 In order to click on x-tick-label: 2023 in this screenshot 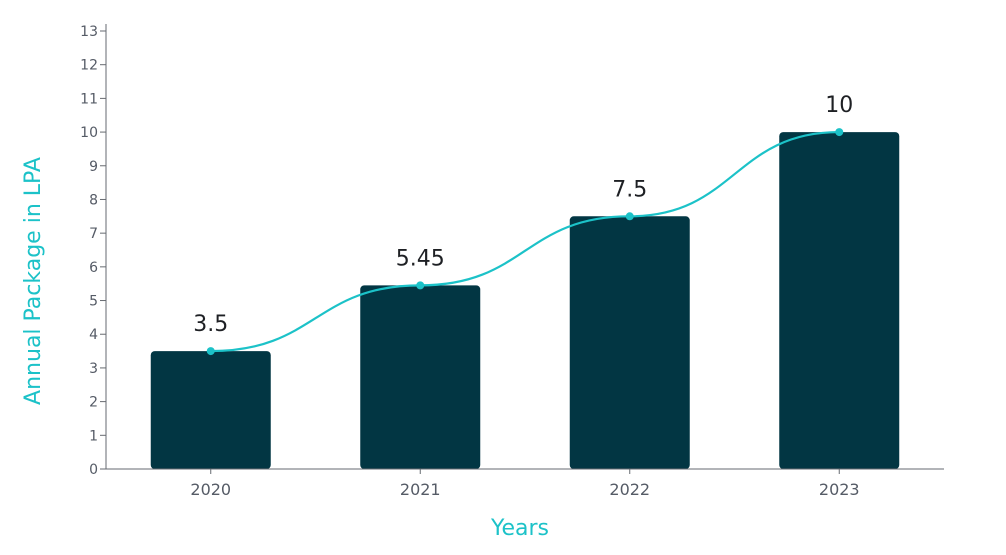, I will do `click(839, 489)`.